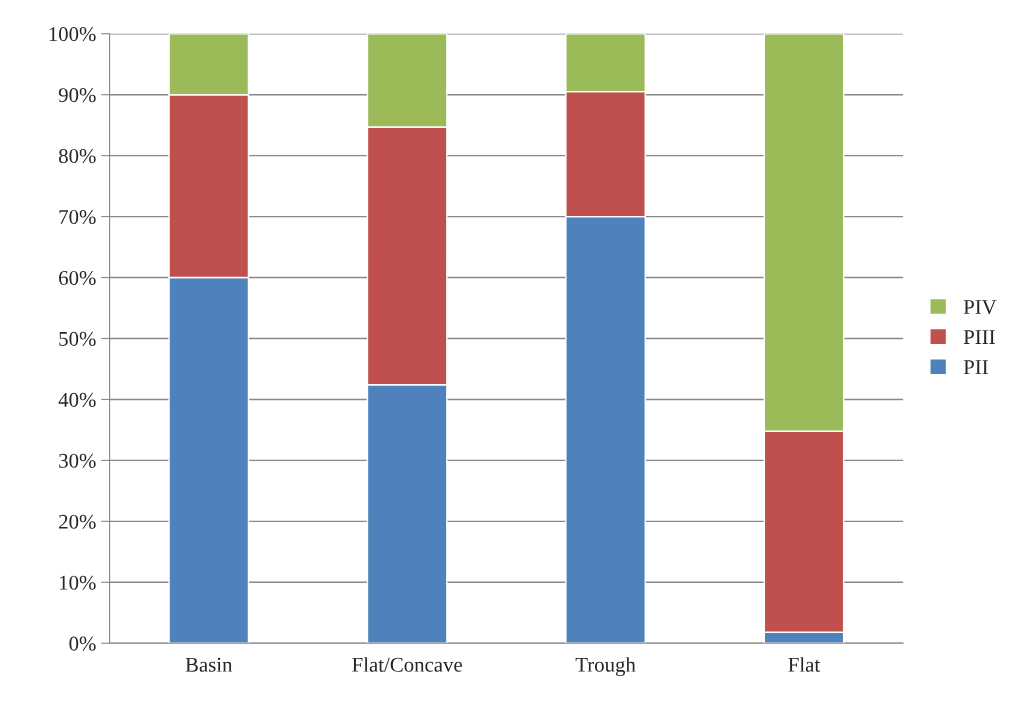 The width and height of the screenshot is (1024, 703). I want to click on x-tick-label: Trough, so click(605, 667).